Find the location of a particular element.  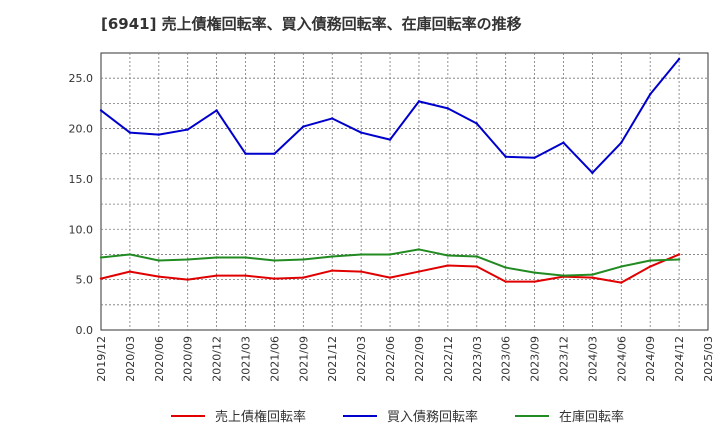

x-tick-label: 2019/12 is located at coordinates (101, 359).